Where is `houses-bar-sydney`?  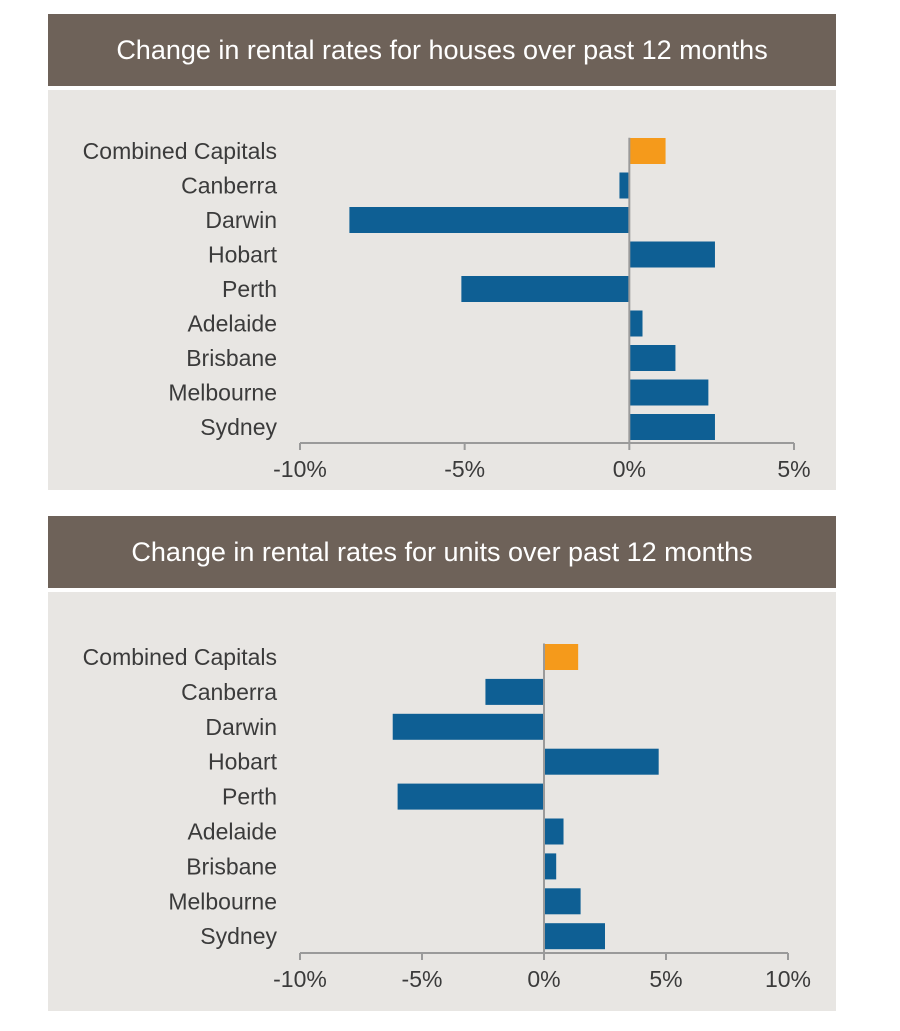
houses-bar-sydney is located at coordinates (672, 427).